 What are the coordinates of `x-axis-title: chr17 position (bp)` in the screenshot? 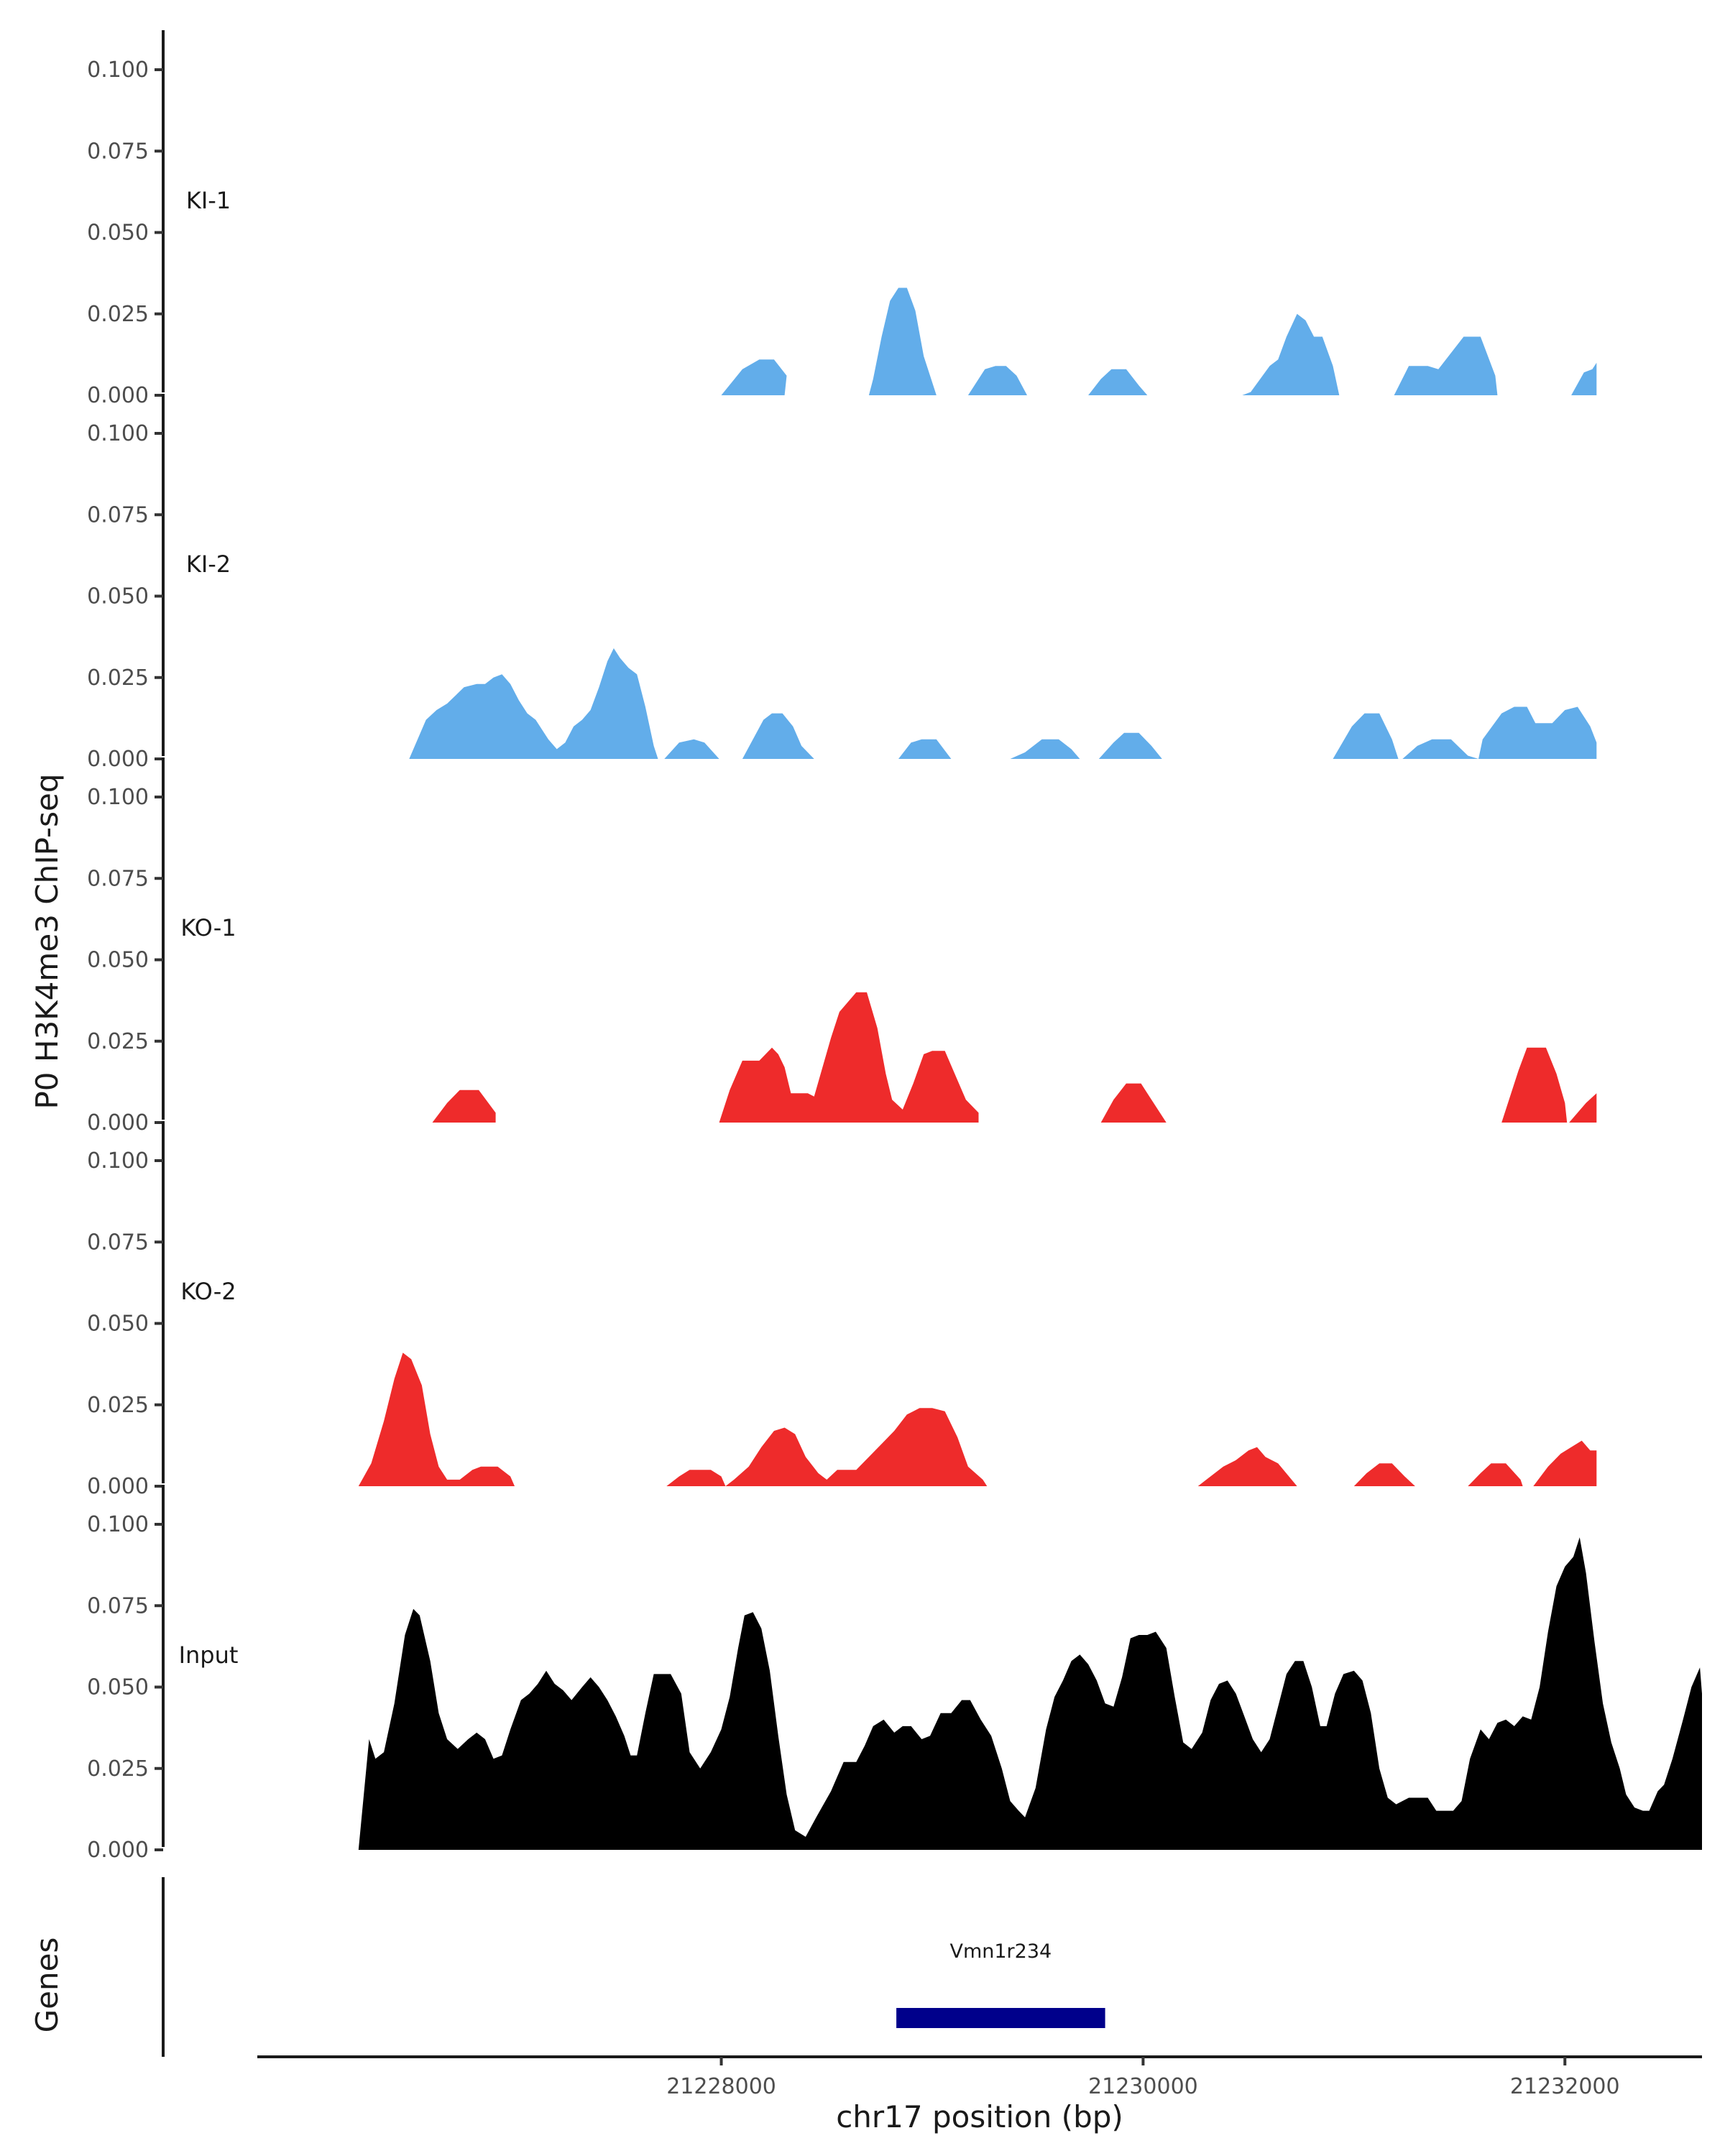 It's located at (979, 2116).